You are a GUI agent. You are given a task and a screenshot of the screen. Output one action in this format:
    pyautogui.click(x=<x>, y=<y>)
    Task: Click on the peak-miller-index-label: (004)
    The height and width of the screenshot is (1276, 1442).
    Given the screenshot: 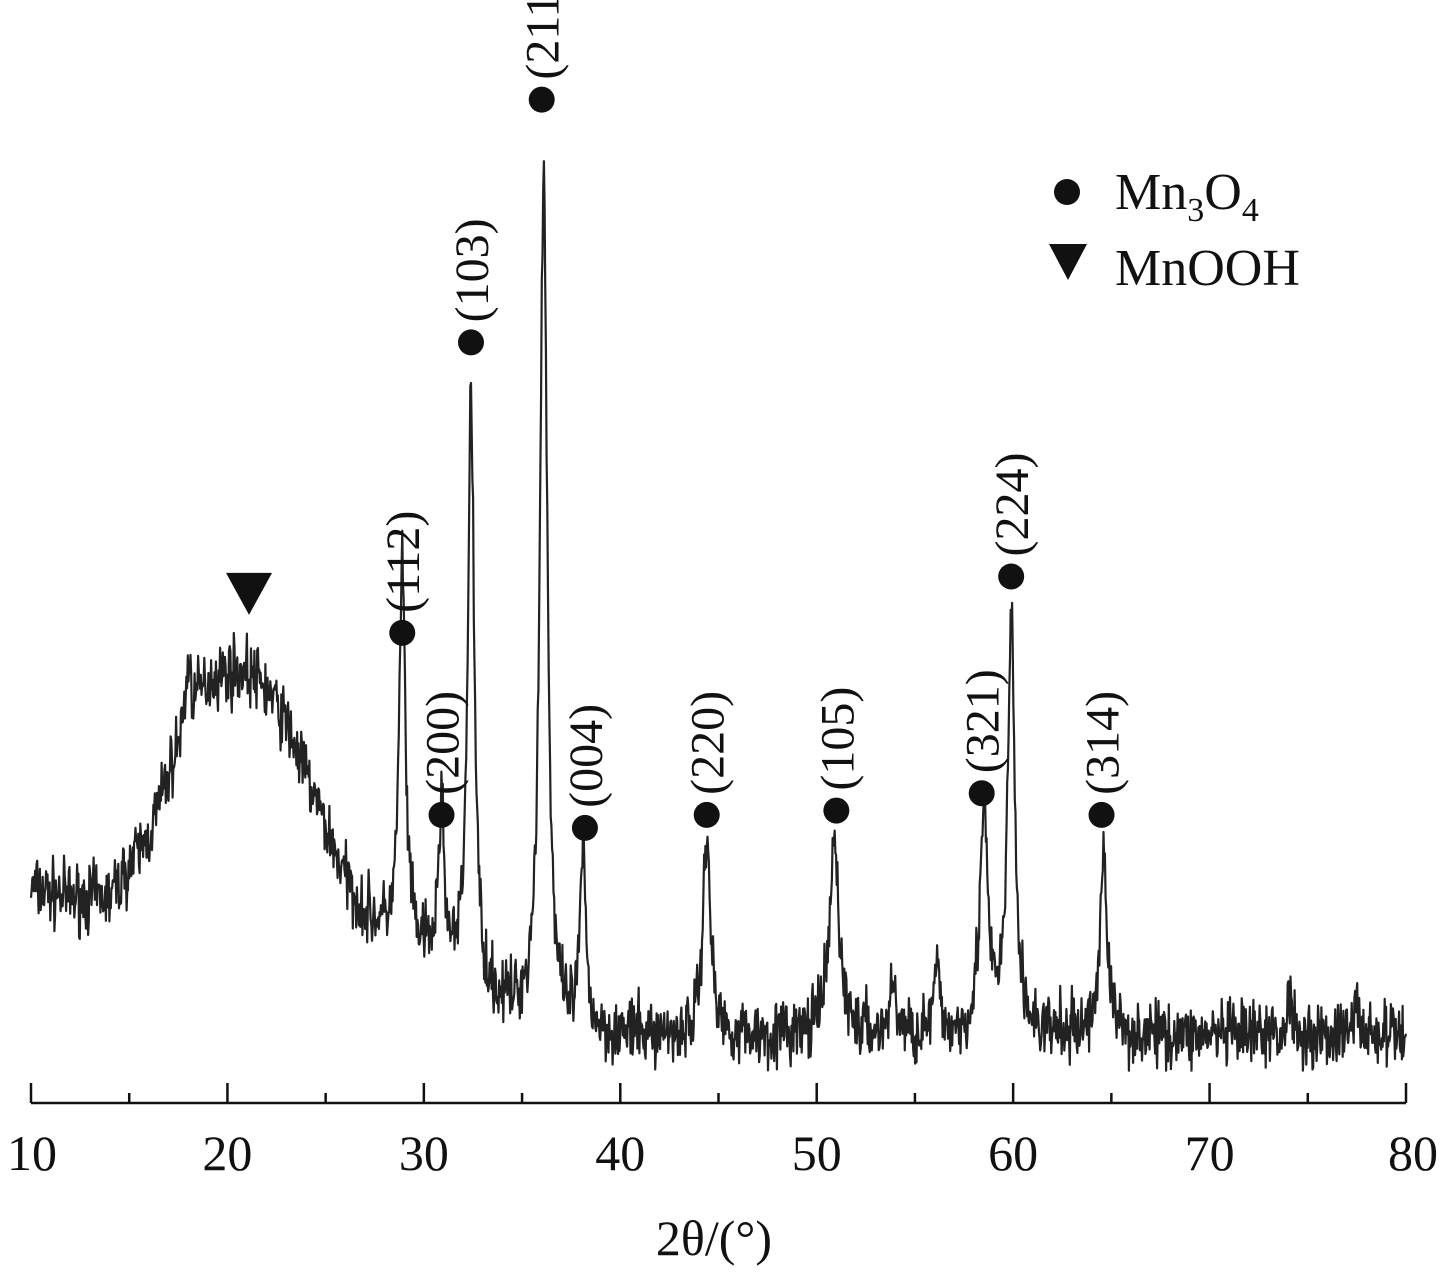 What is the action you would take?
    pyautogui.click(x=586, y=756)
    